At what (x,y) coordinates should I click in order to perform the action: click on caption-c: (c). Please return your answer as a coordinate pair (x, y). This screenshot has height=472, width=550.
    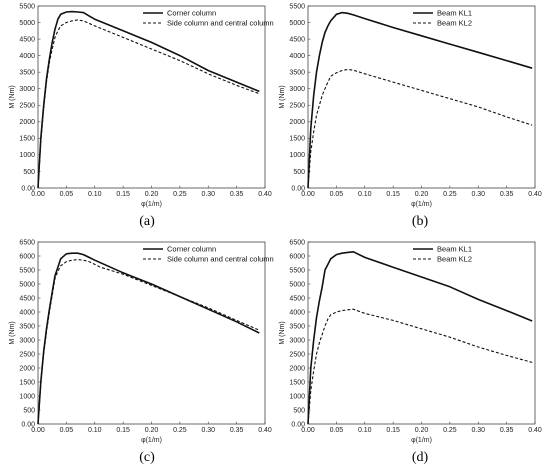
    Looking at the image, I should click on (147, 457).